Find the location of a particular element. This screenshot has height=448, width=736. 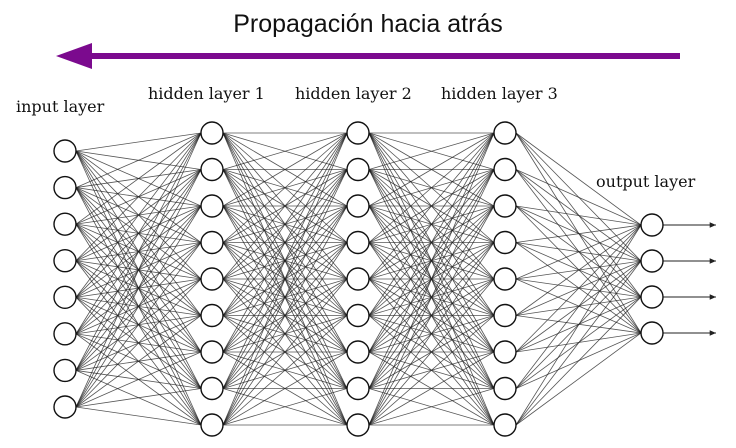

hidden-layer-1-label: hidden layer 1 is located at coordinates (206, 93).